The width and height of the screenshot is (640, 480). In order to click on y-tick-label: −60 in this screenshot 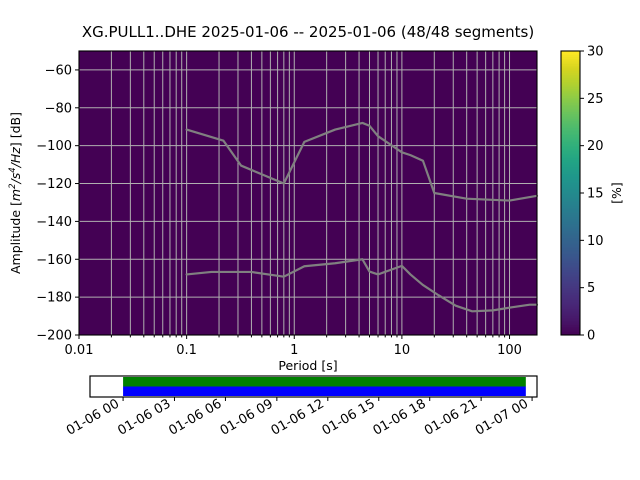, I will do `click(58, 70)`.